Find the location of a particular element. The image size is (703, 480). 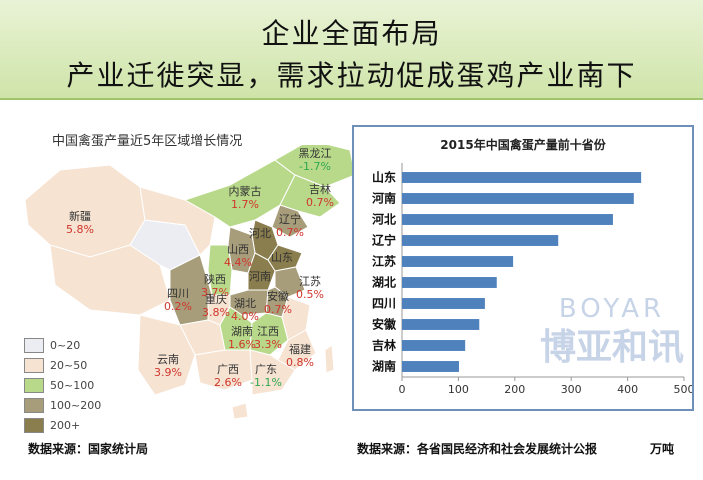

region-liaoning is located at coordinates (290, 221).